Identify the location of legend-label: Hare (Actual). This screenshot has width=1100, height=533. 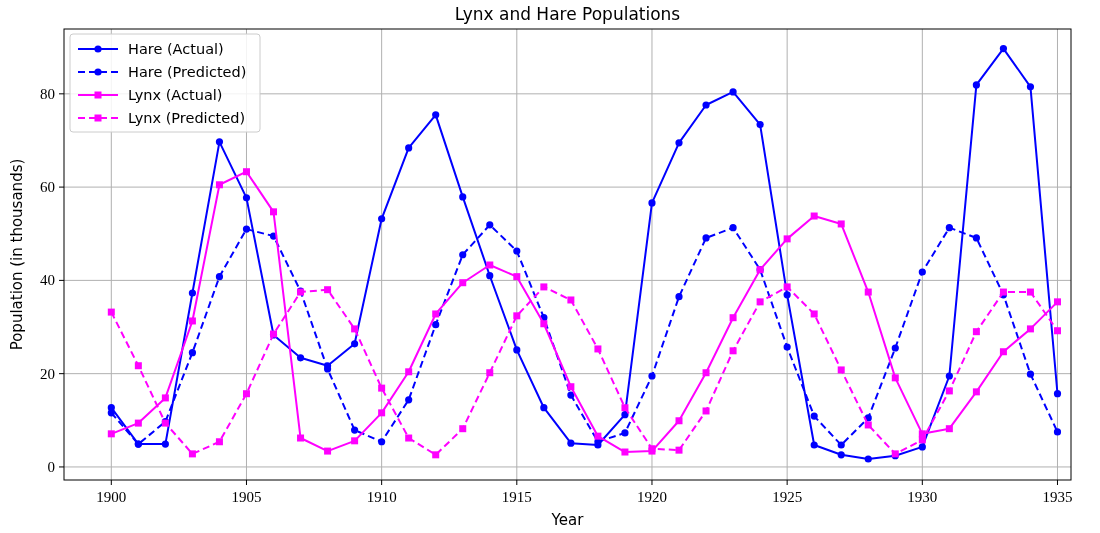
(176, 49).